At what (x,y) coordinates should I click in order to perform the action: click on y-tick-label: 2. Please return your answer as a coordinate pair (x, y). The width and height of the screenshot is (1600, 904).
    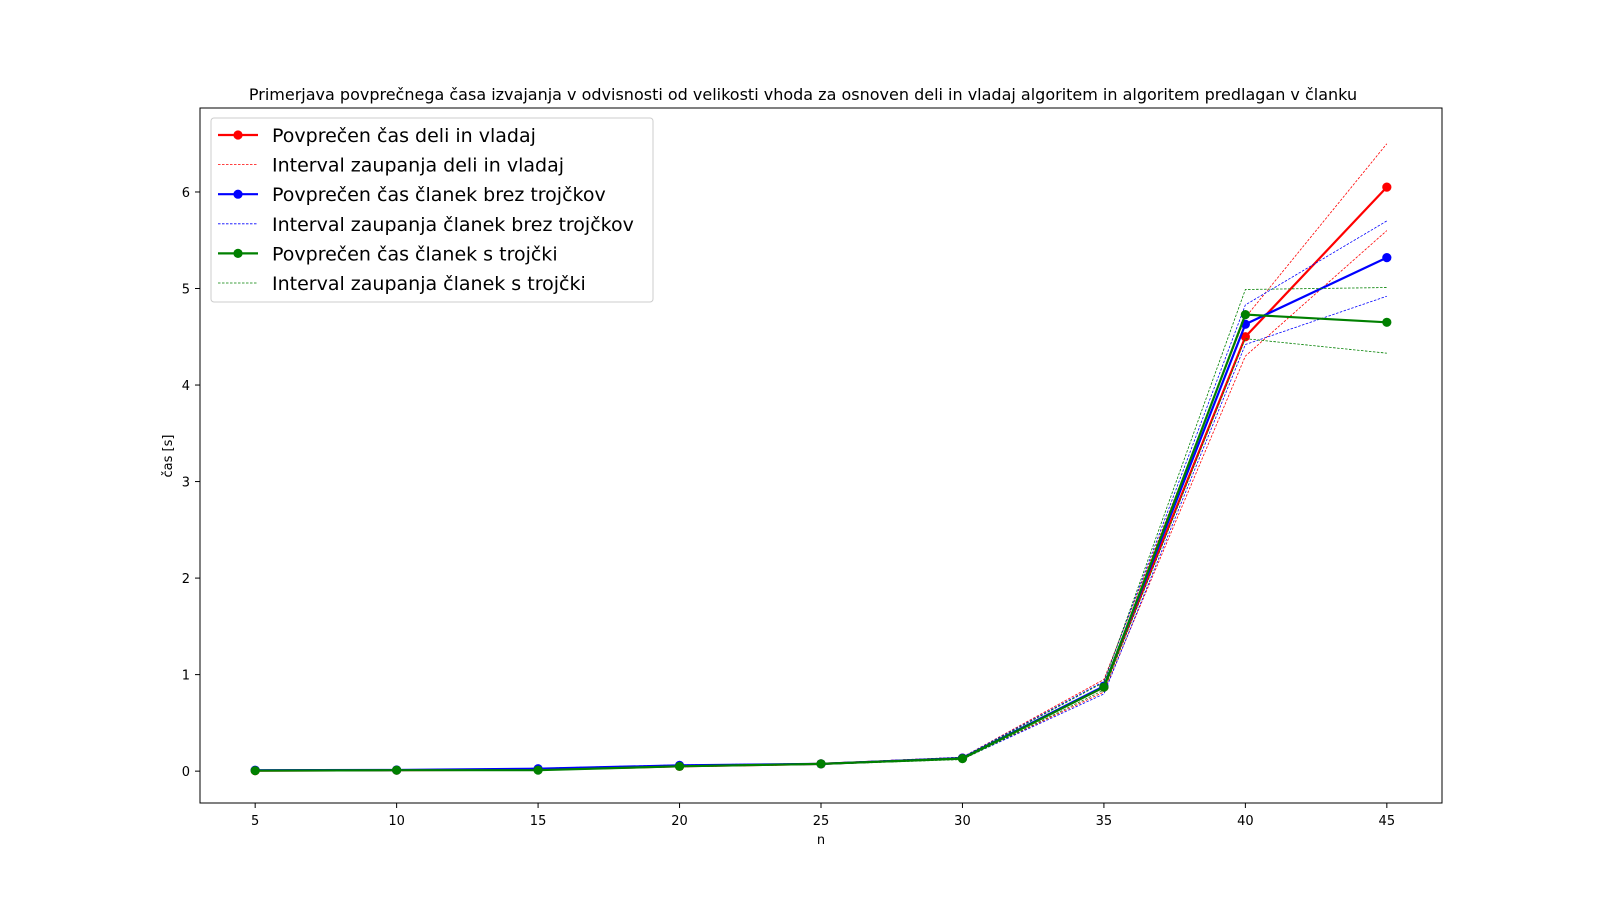
    Looking at the image, I should click on (186, 579).